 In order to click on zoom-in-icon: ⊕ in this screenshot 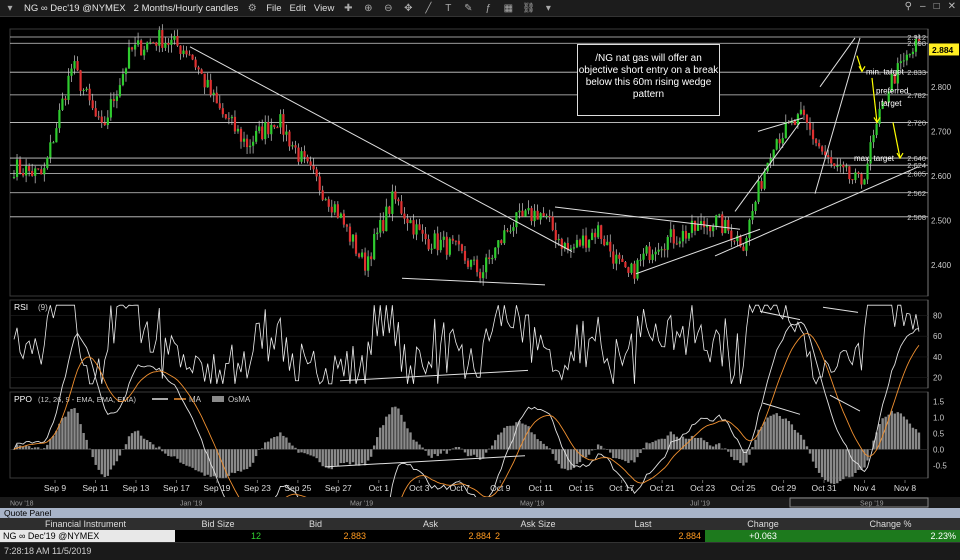, I will do `click(368, 8)`.